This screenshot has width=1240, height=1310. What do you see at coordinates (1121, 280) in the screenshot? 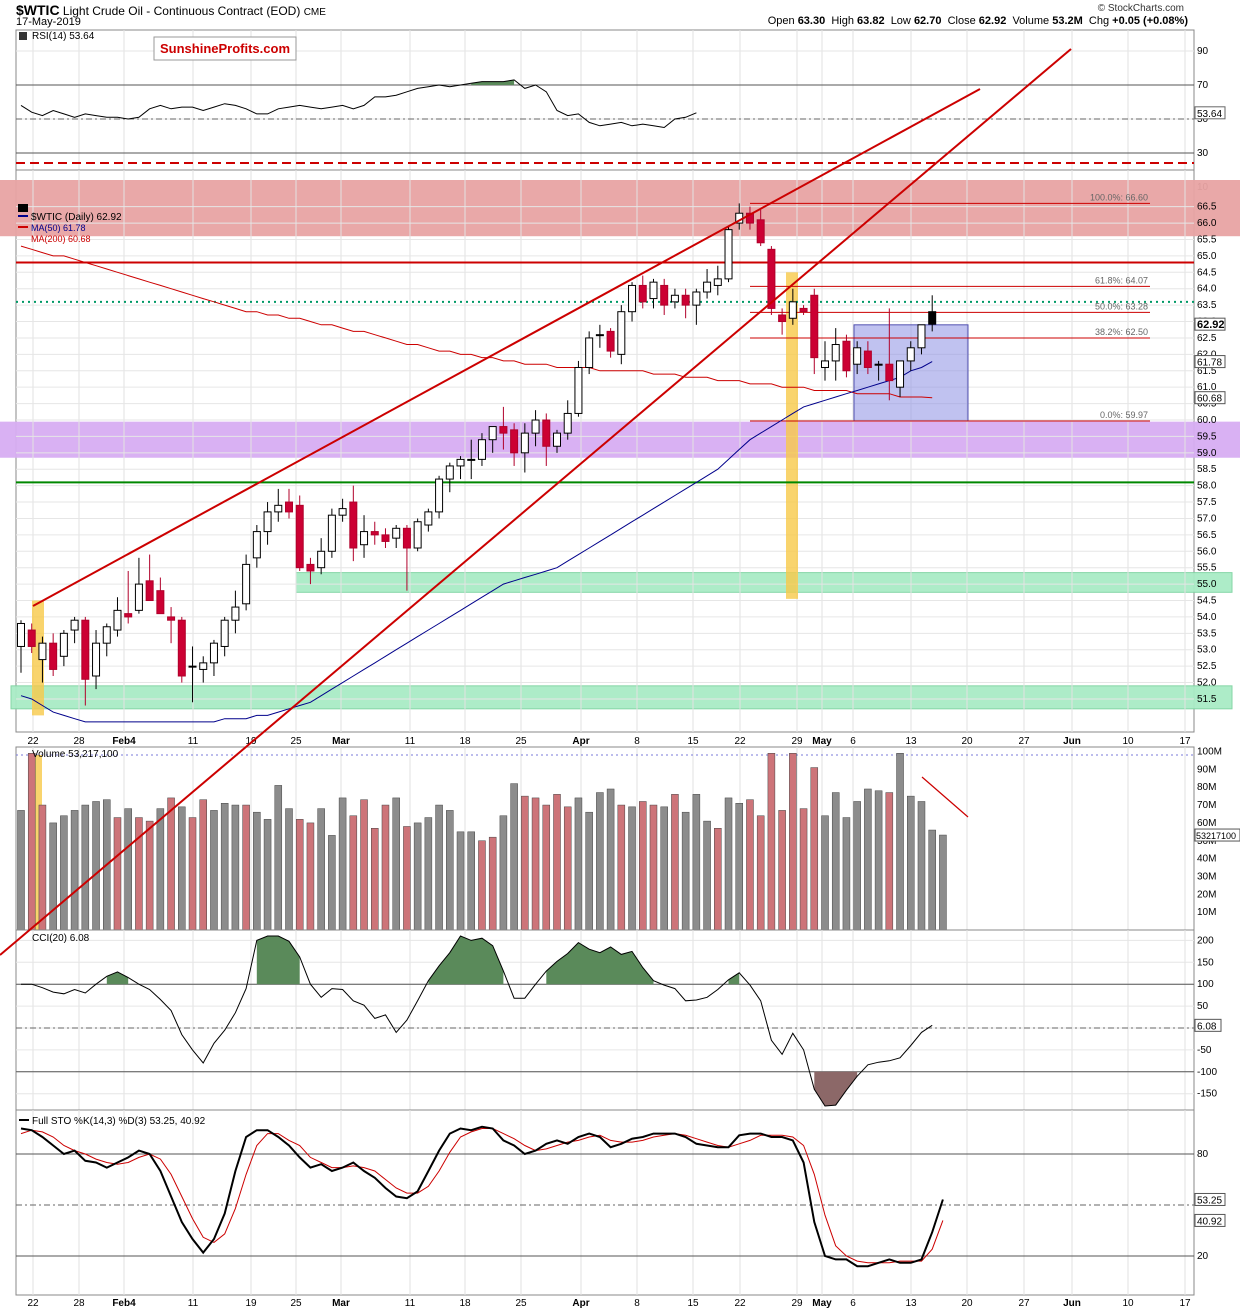
I see `fibonacci-label: 61.8%: 64.07` at bounding box center [1121, 280].